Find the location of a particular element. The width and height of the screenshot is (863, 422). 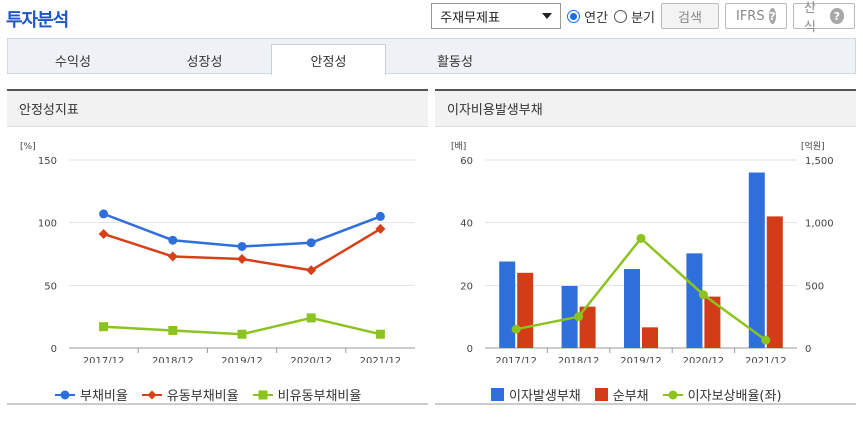

y-left-tick-label: 60 is located at coordinates (466, 161).